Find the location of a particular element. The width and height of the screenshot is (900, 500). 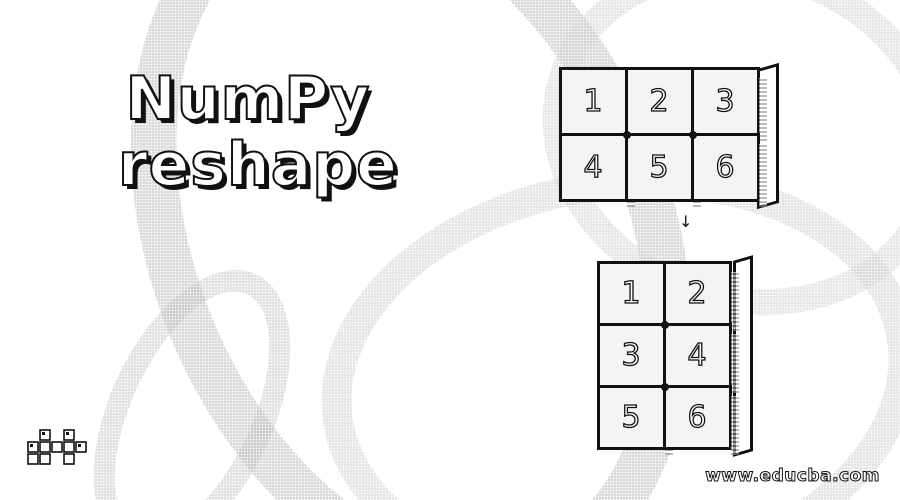

matrix-after: 1 2 3 4 5 6 is located at coordinates (667, 357).